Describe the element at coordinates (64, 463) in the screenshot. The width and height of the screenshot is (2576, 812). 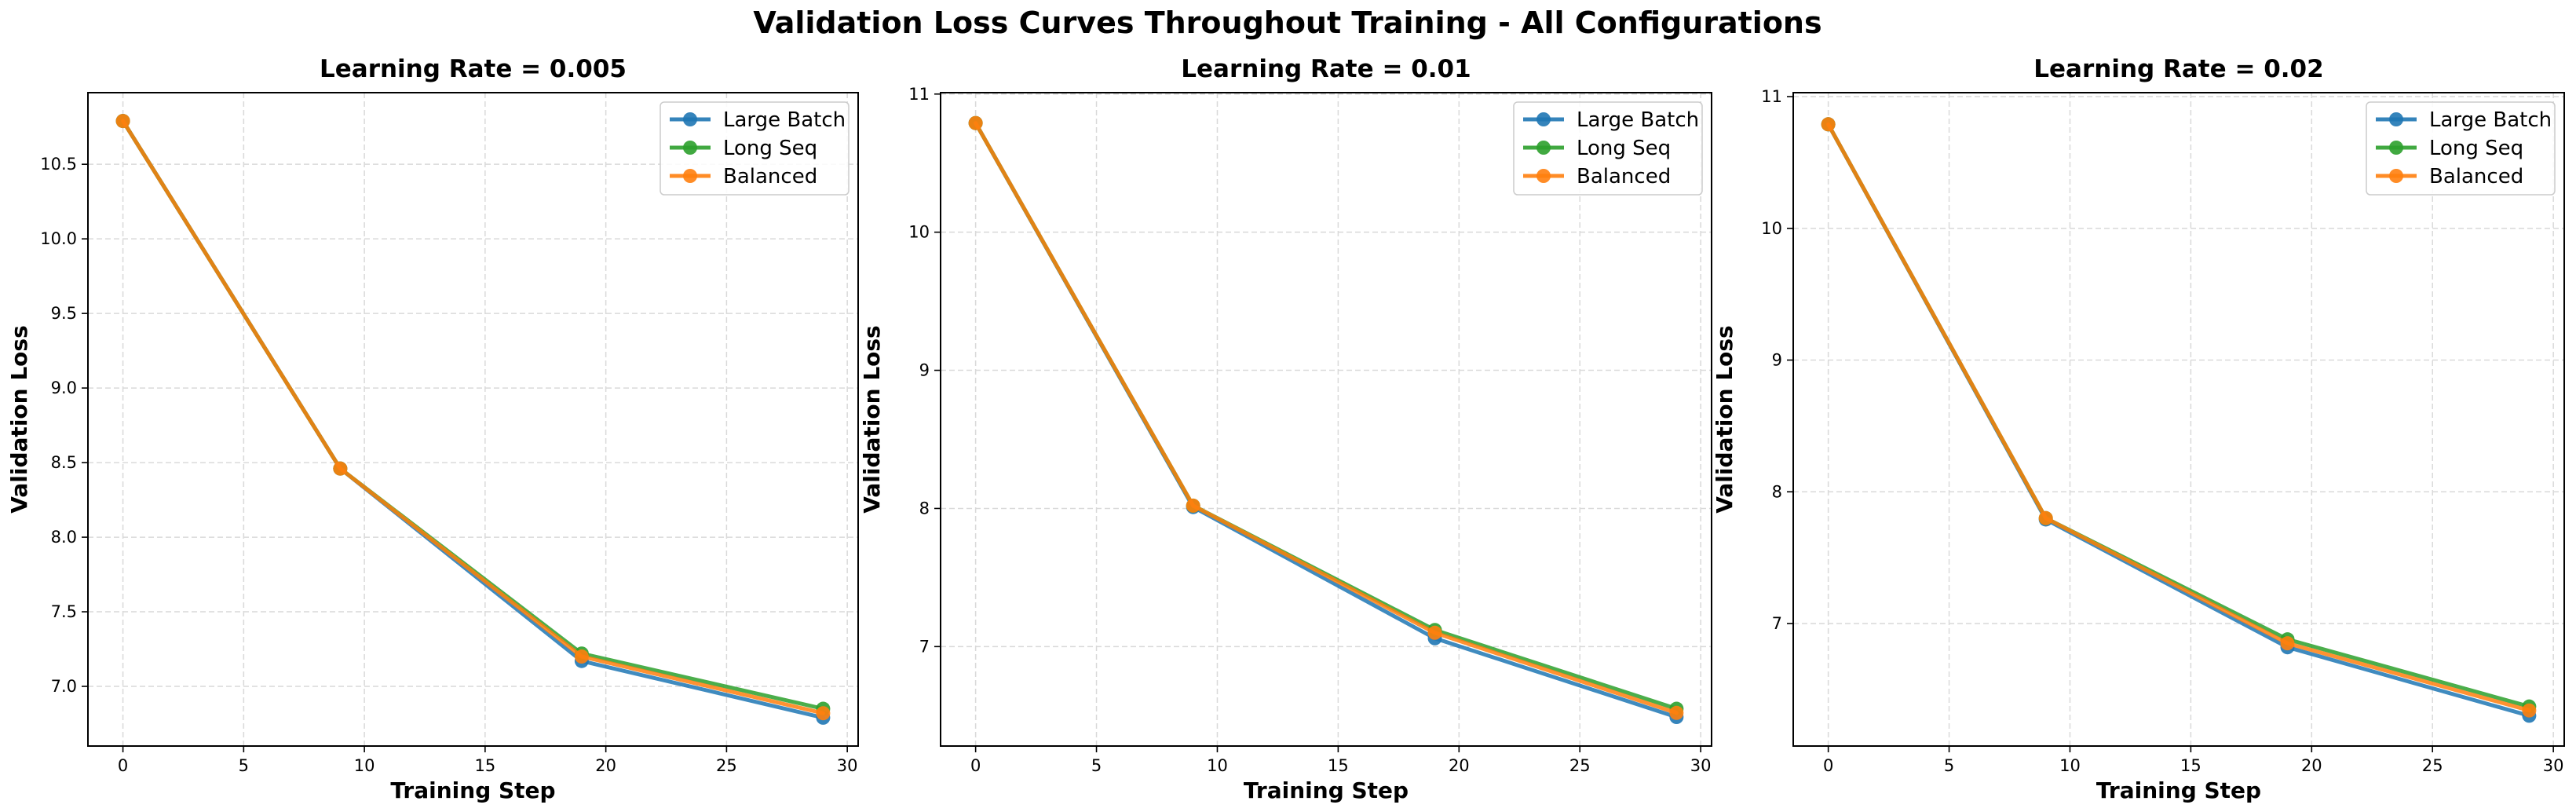
I see `y-tick-label: 8.5` at that location.